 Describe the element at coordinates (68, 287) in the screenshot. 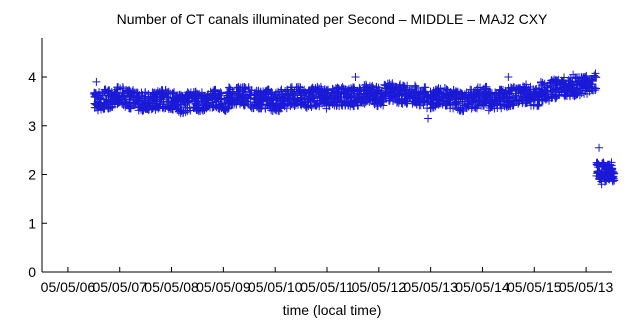

I see `x-tick-label: 05/05/06` at that location.